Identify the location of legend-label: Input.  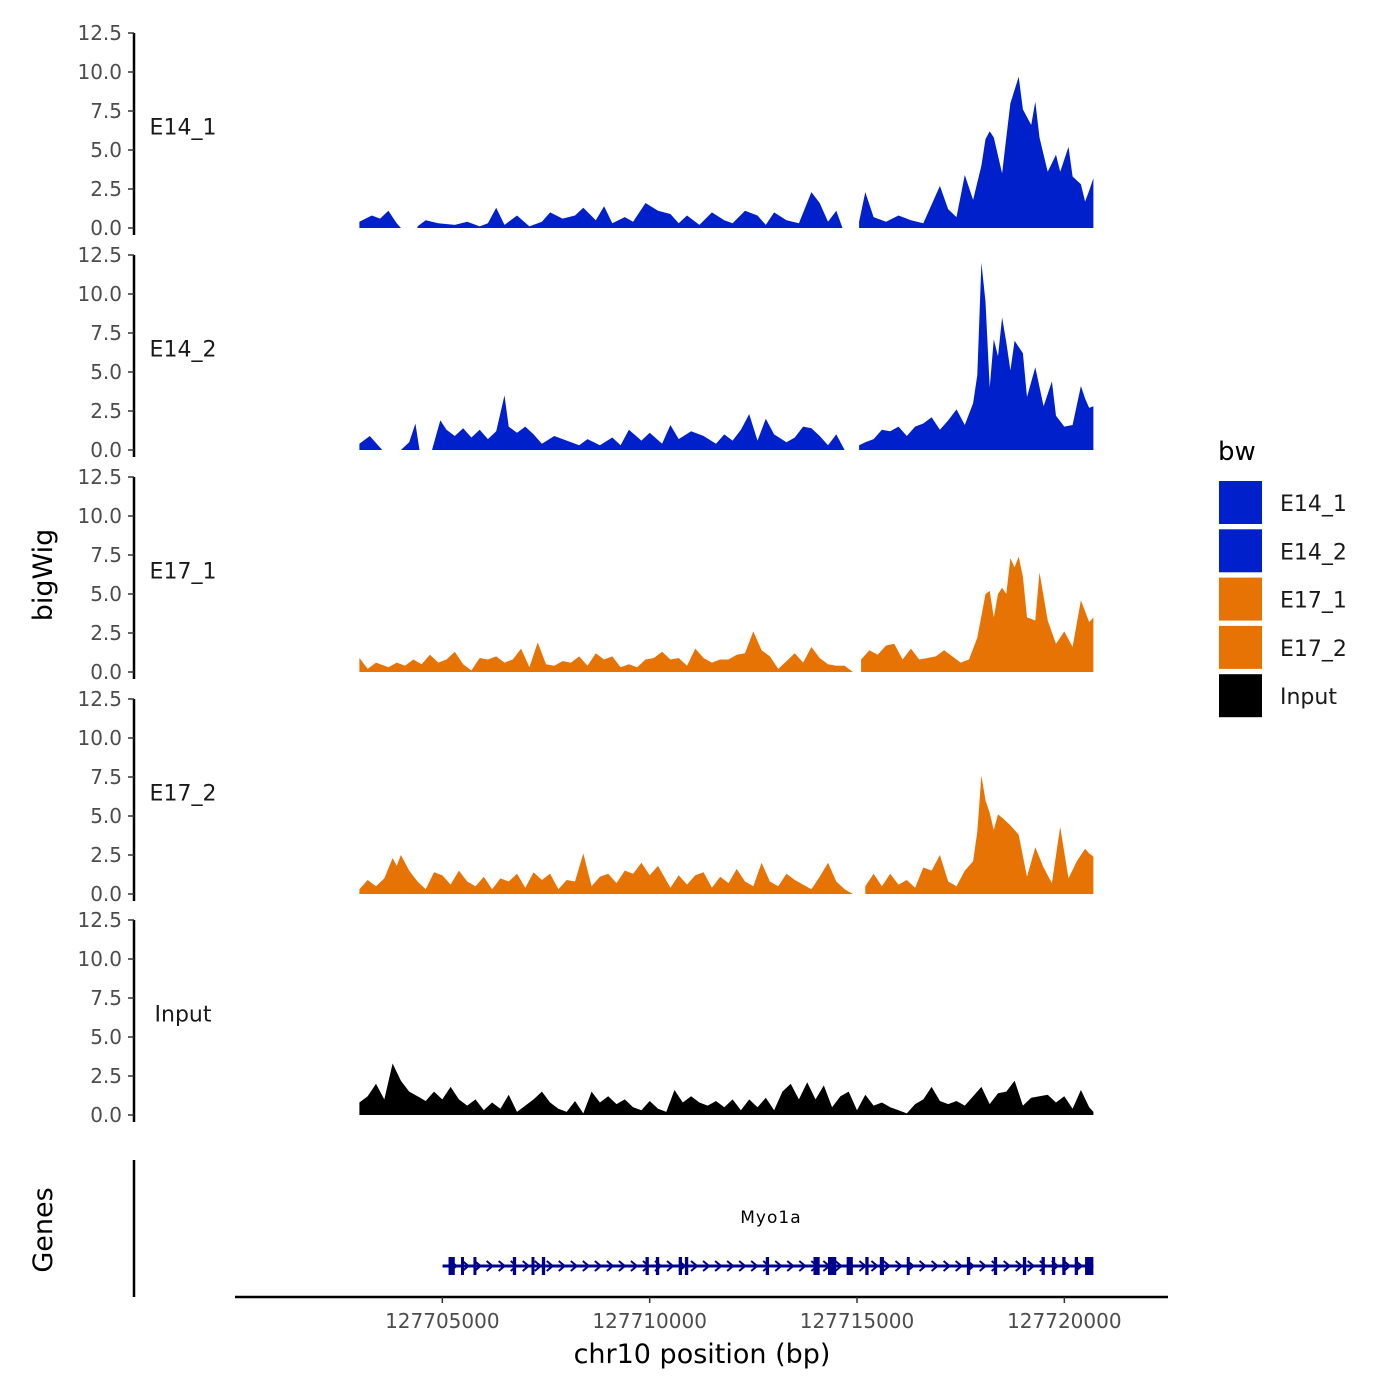
(1308, 697).